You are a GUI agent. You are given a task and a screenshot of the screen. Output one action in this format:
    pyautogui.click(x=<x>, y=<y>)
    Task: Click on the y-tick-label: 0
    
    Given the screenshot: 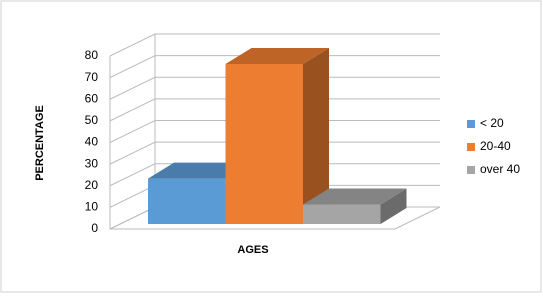 What is the action you would take?
    pyautogui.click(x=94, y=228)
    